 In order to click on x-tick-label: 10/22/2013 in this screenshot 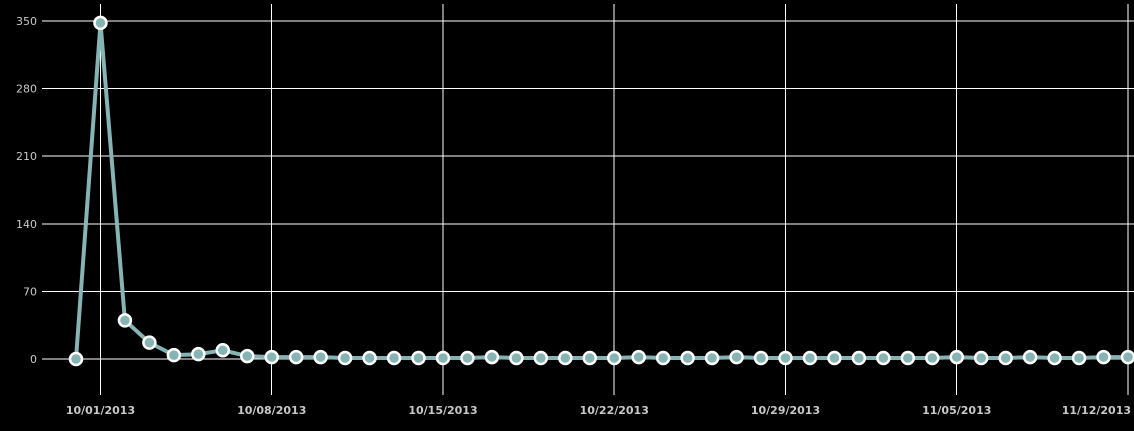, I will do `click(614, 410)`.